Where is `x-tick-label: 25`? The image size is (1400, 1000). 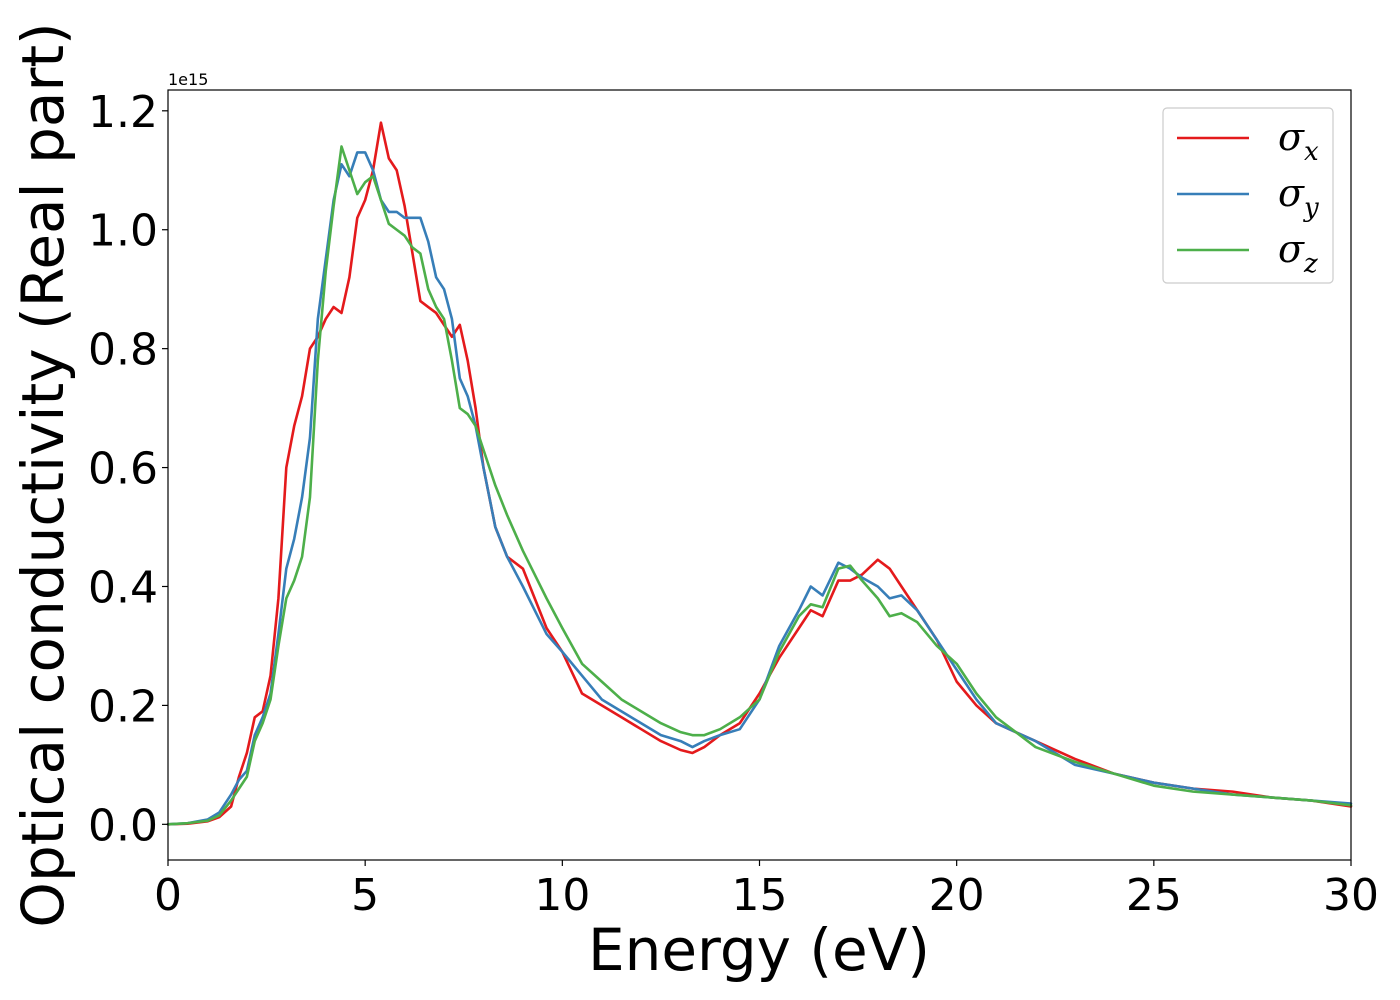 x-tick-label: 25 is located at coordinates (1154, 895).